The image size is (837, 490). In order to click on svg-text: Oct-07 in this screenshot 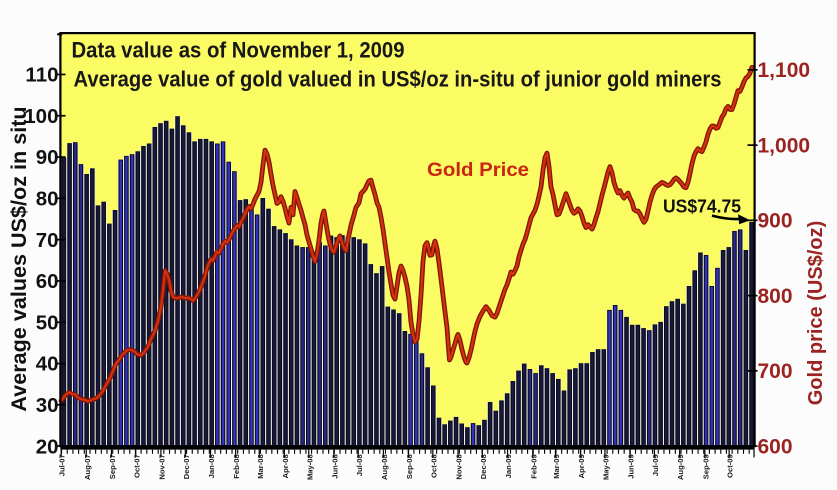, I will do `click(136, 466)`.